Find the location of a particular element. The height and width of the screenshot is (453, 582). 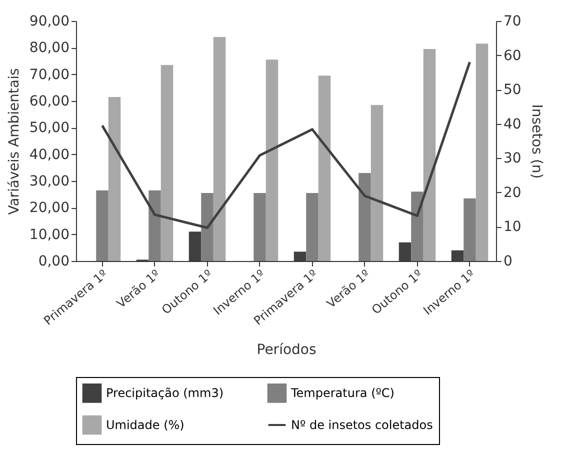

y-tick-label: 80,00 is located at coordinates (49, 48).